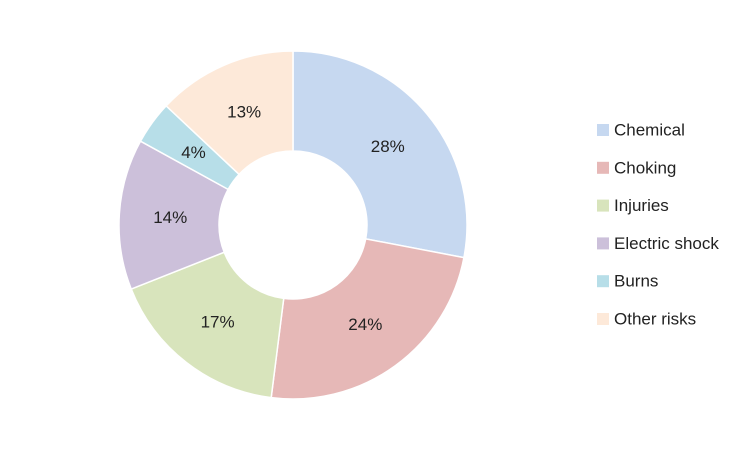  What do you see at coordinates (655, 319) in the screenshot?
I see `legend-label: Other risks` at bounding box center [655, 319].